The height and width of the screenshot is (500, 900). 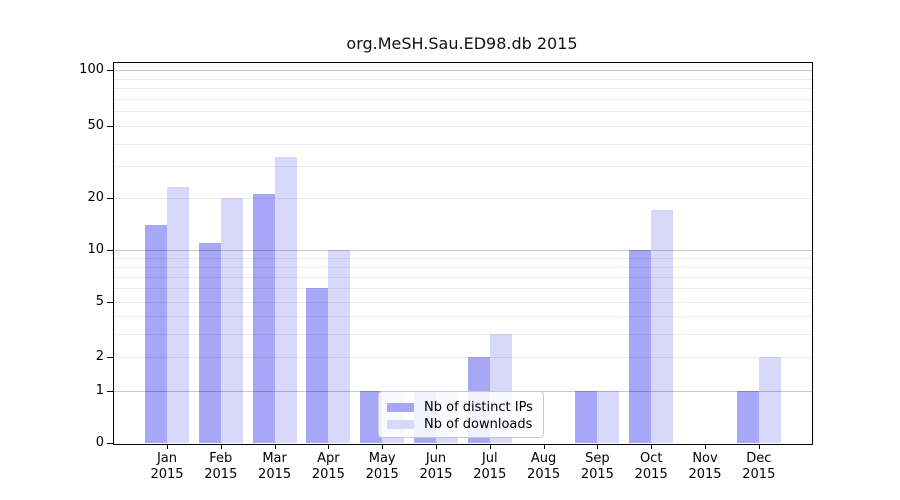 I want to click on x-tick-label-aug: Aug 2015, so click(x=544, y=466).